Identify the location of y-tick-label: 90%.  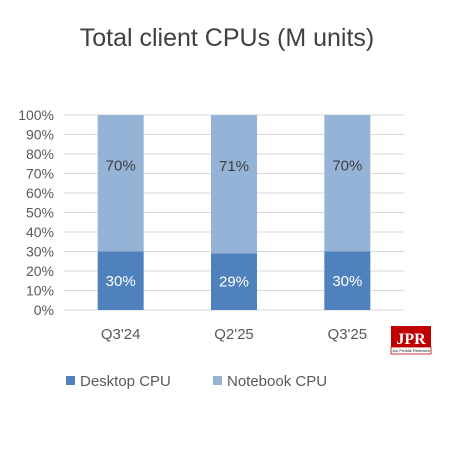
(40, 135).